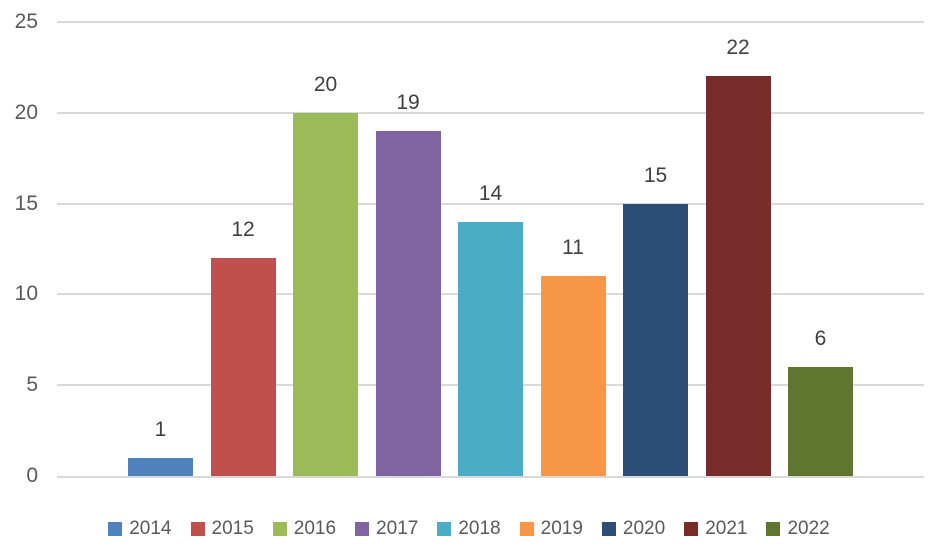 Image resolution: width=938 pixels, height=550 pixels. Describe the element at coordinates (32, 385) in the screenshot. I see `y-tick-label-5: 5` at that location.